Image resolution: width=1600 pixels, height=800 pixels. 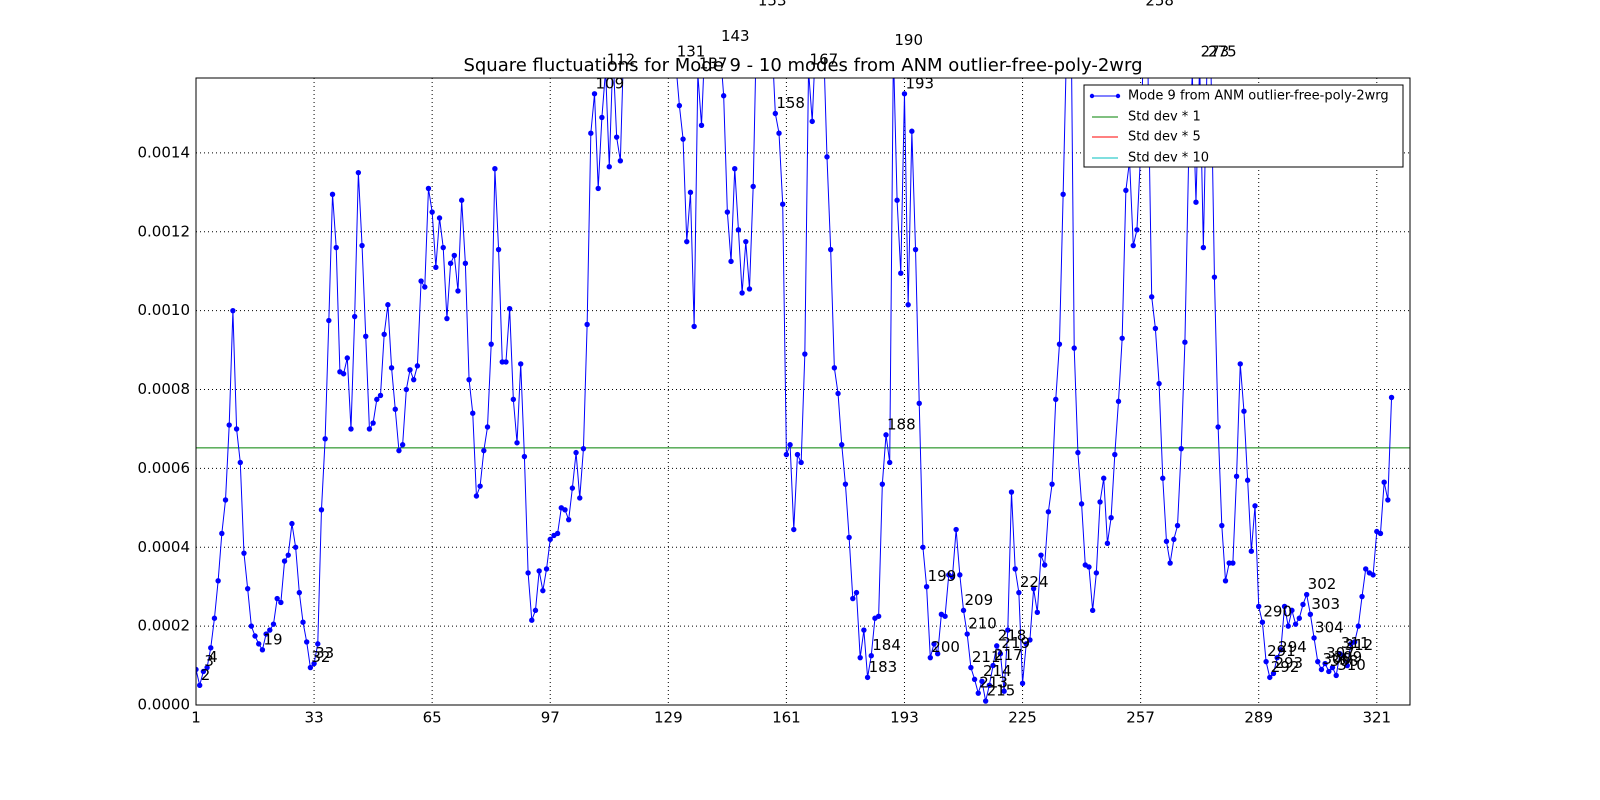 I want to click on point-annotation: 211, so click(x=986, y=657).